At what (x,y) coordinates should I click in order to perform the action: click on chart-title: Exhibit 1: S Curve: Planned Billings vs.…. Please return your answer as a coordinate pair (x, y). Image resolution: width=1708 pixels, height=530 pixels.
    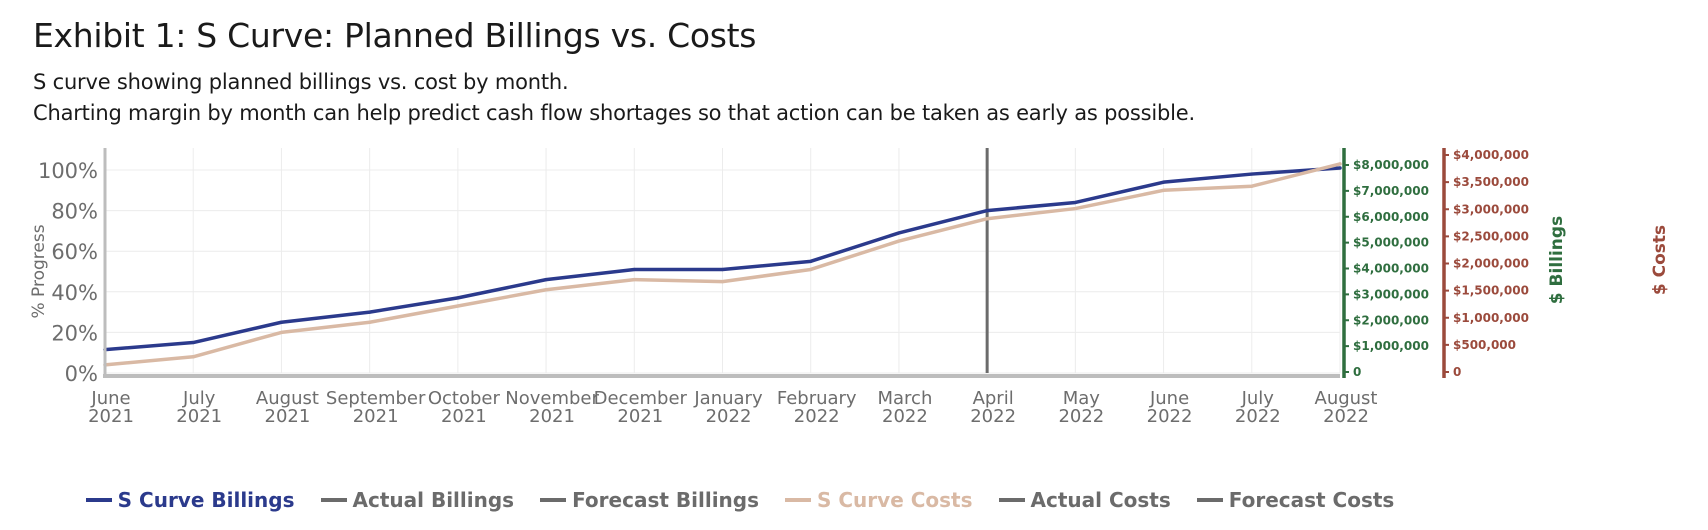
    Looking at the image, I should click on (395, 35).